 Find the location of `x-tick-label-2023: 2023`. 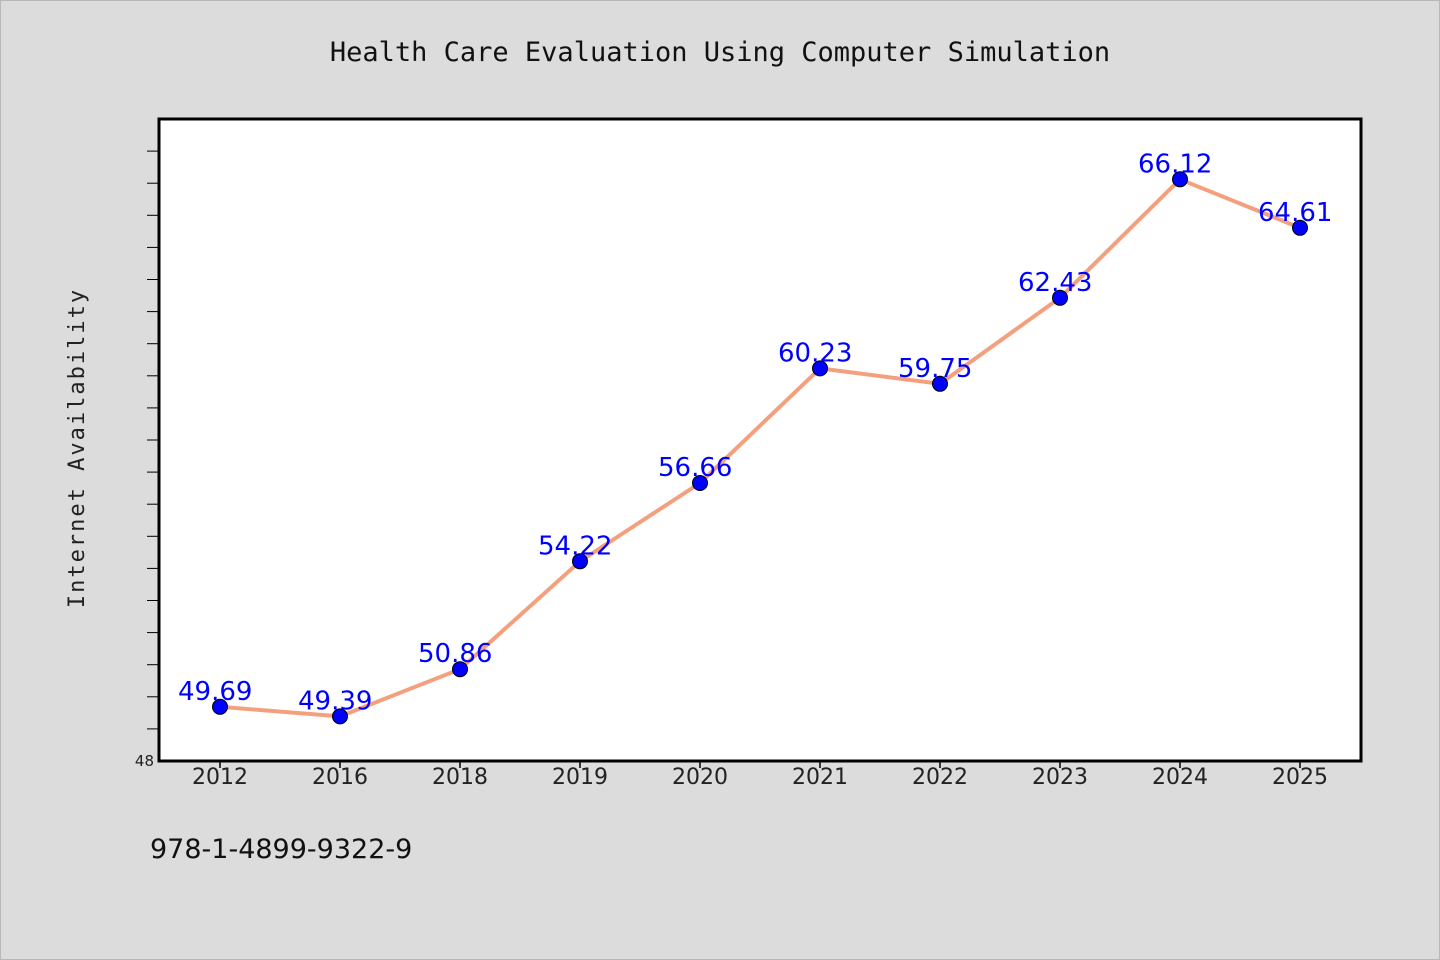

x-tick-label-2023: 2023 is located at coordinates (1060, 777).